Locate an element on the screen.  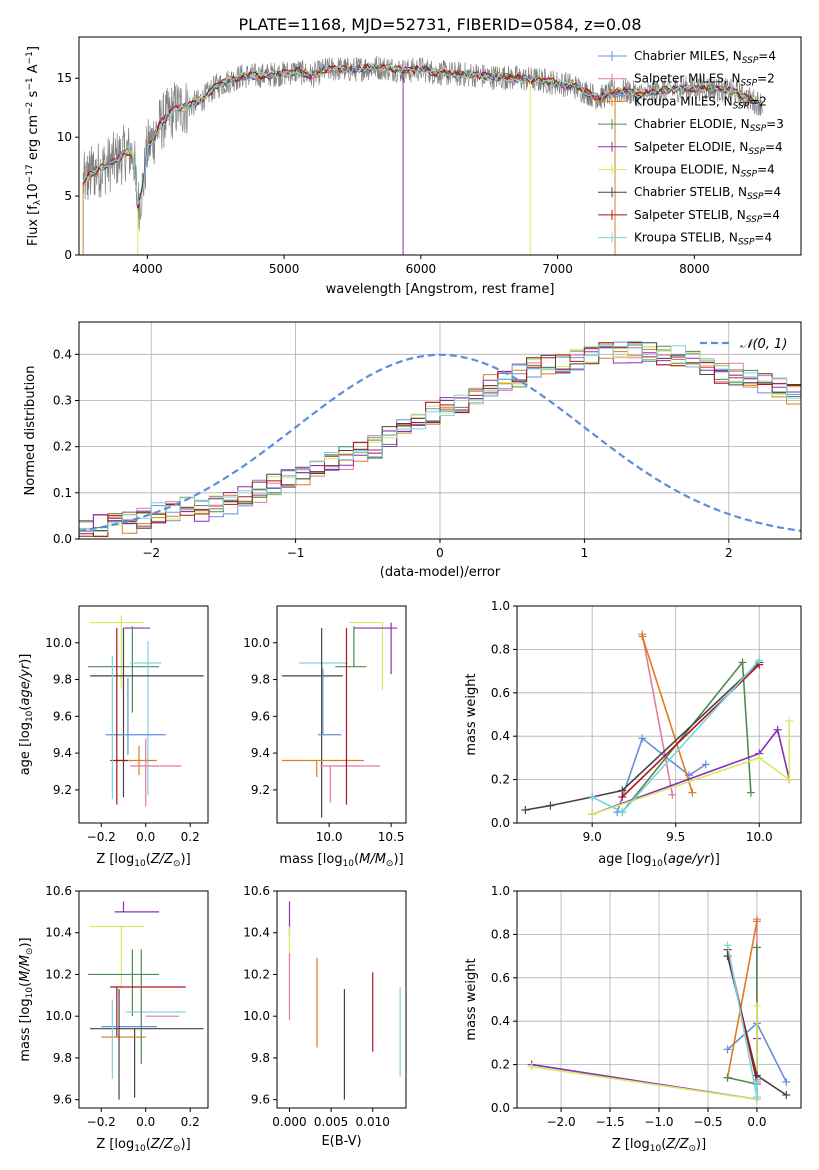
x-tick-label: 0.000 is located at coordinates (289, 1122).